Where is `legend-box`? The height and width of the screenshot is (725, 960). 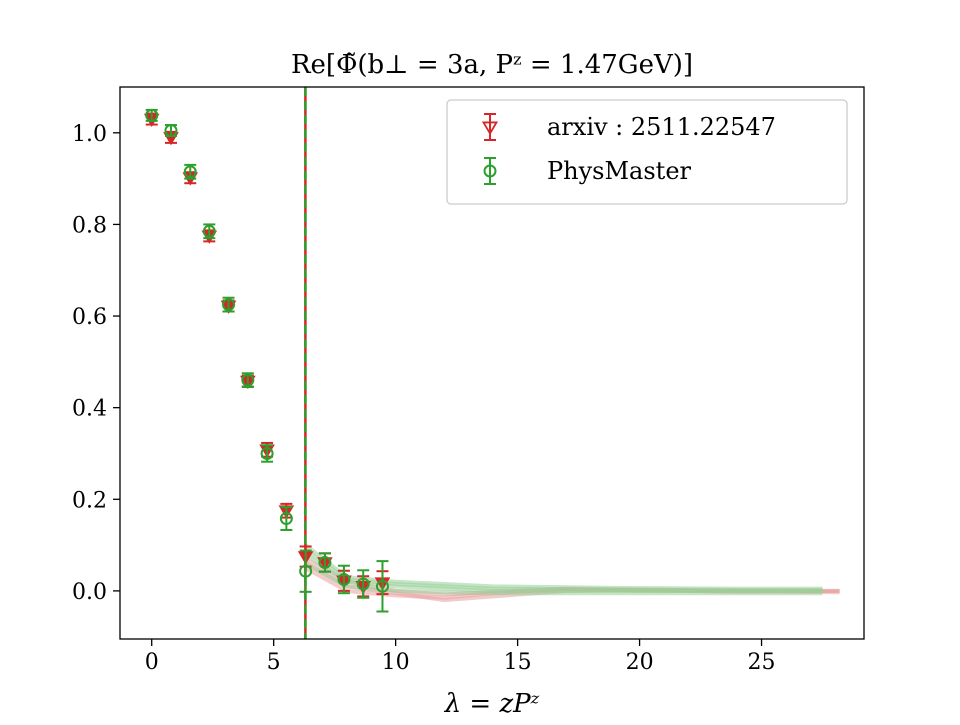
legend-box is located at coordinates (647, 152).